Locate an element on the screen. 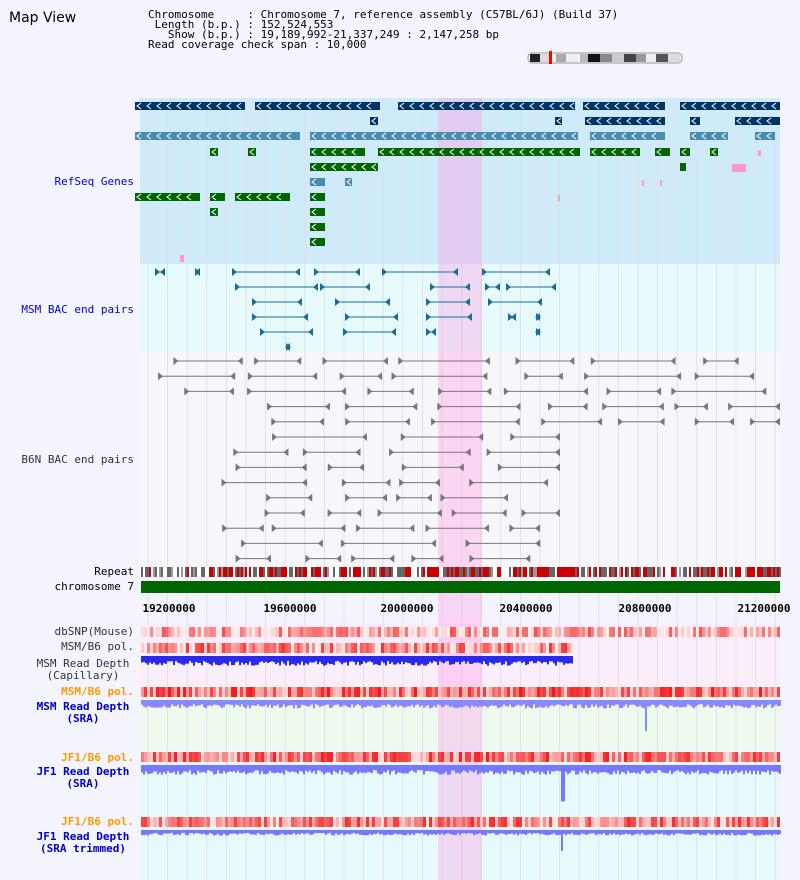  track-label-jf1-read-sra: JF1 Read Depth (SRA) is located at coordinates (83, 777).